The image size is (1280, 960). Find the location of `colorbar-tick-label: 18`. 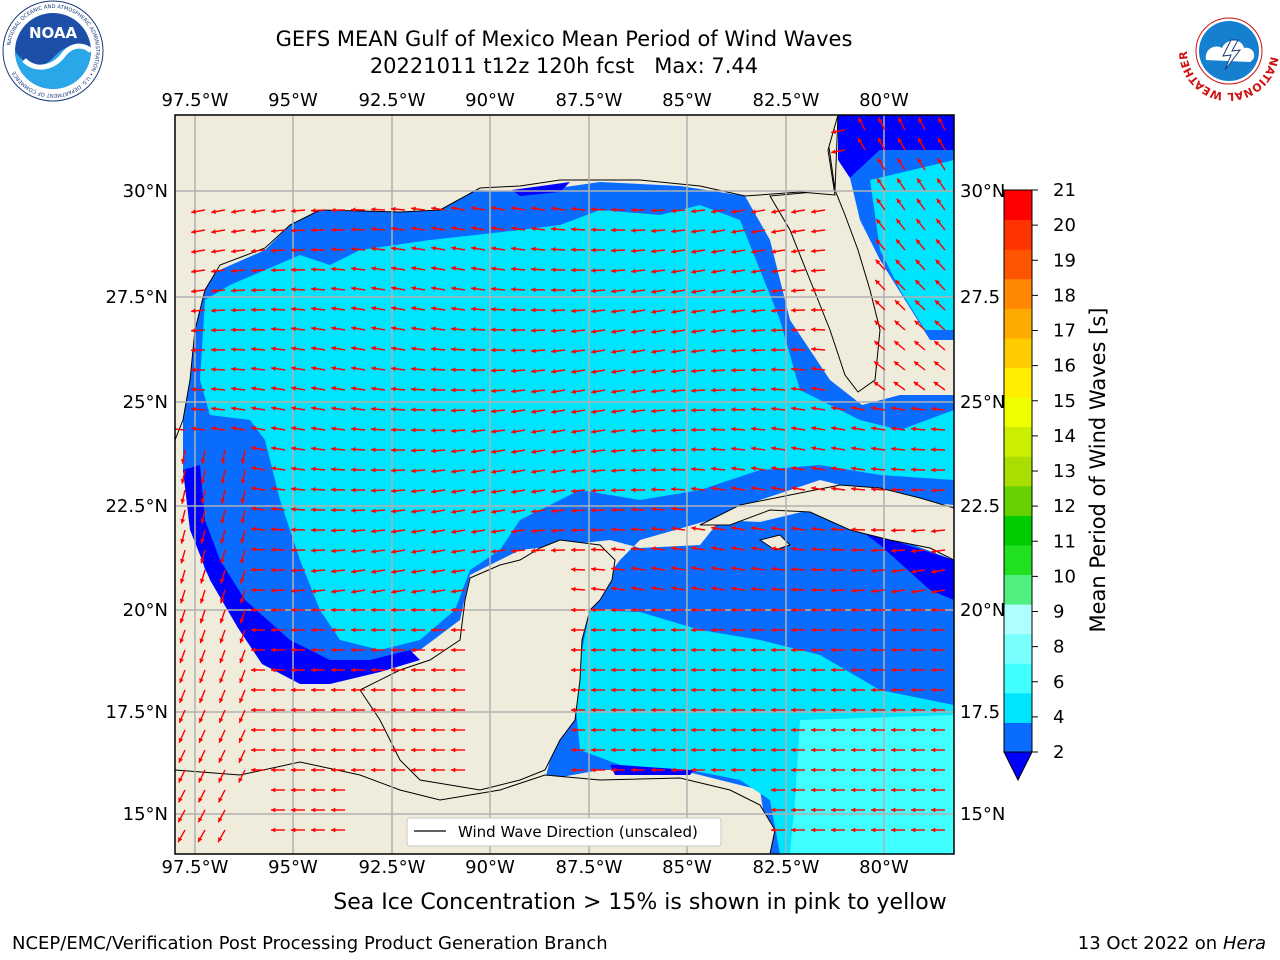

colorbar-tick-label: 18 is located at coordinates (1064, 295).